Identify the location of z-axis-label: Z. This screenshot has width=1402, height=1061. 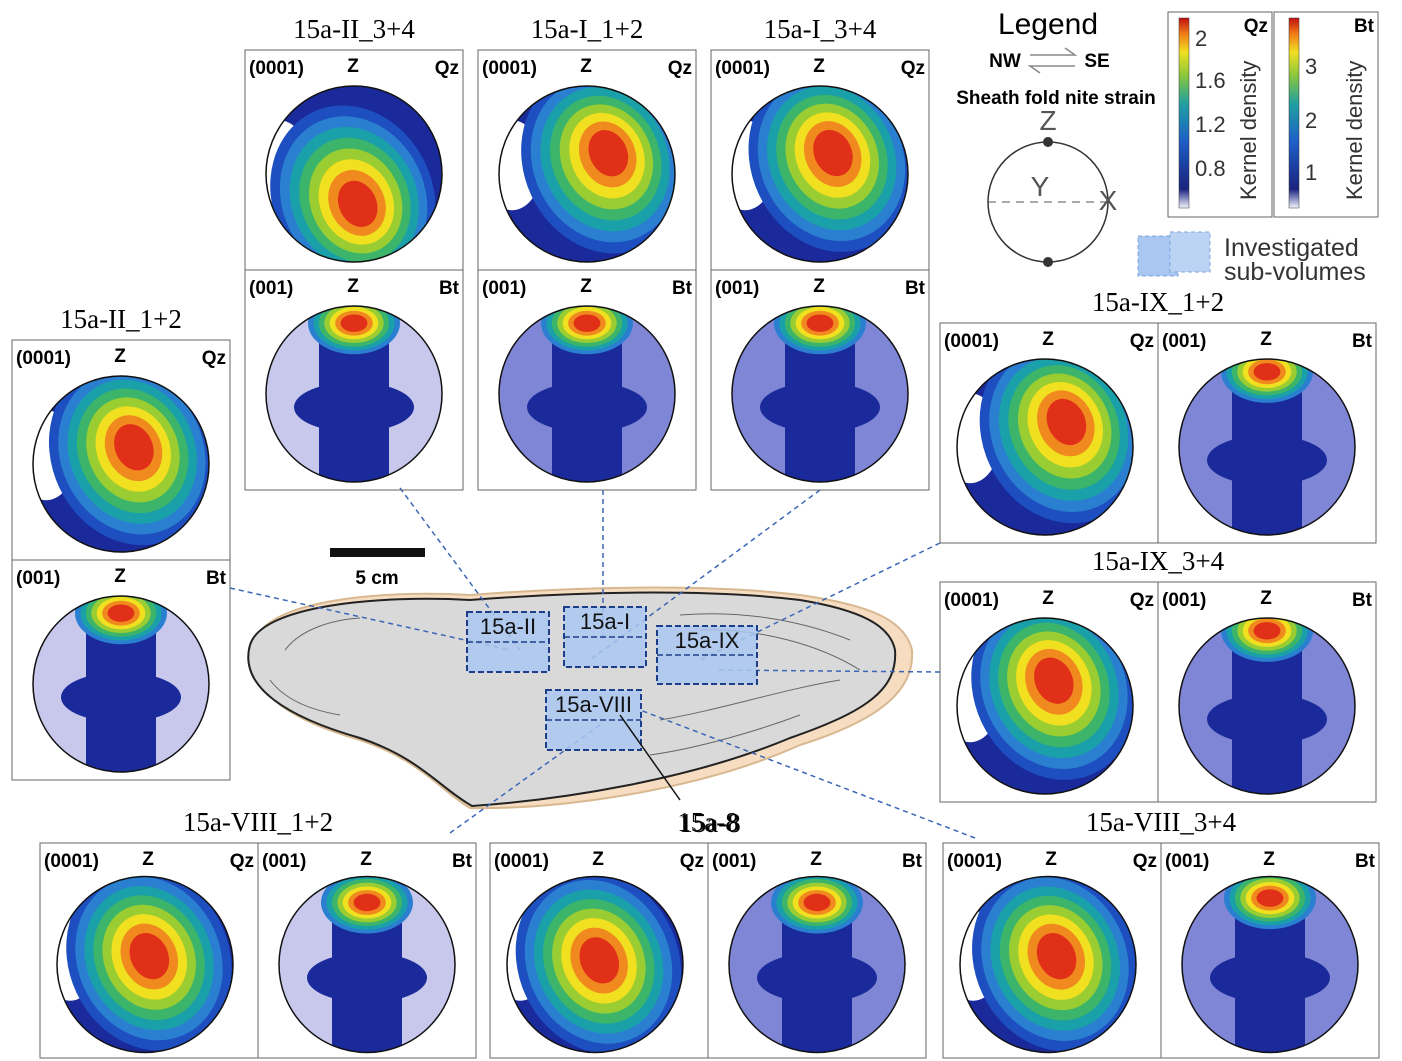
(1047, 120).